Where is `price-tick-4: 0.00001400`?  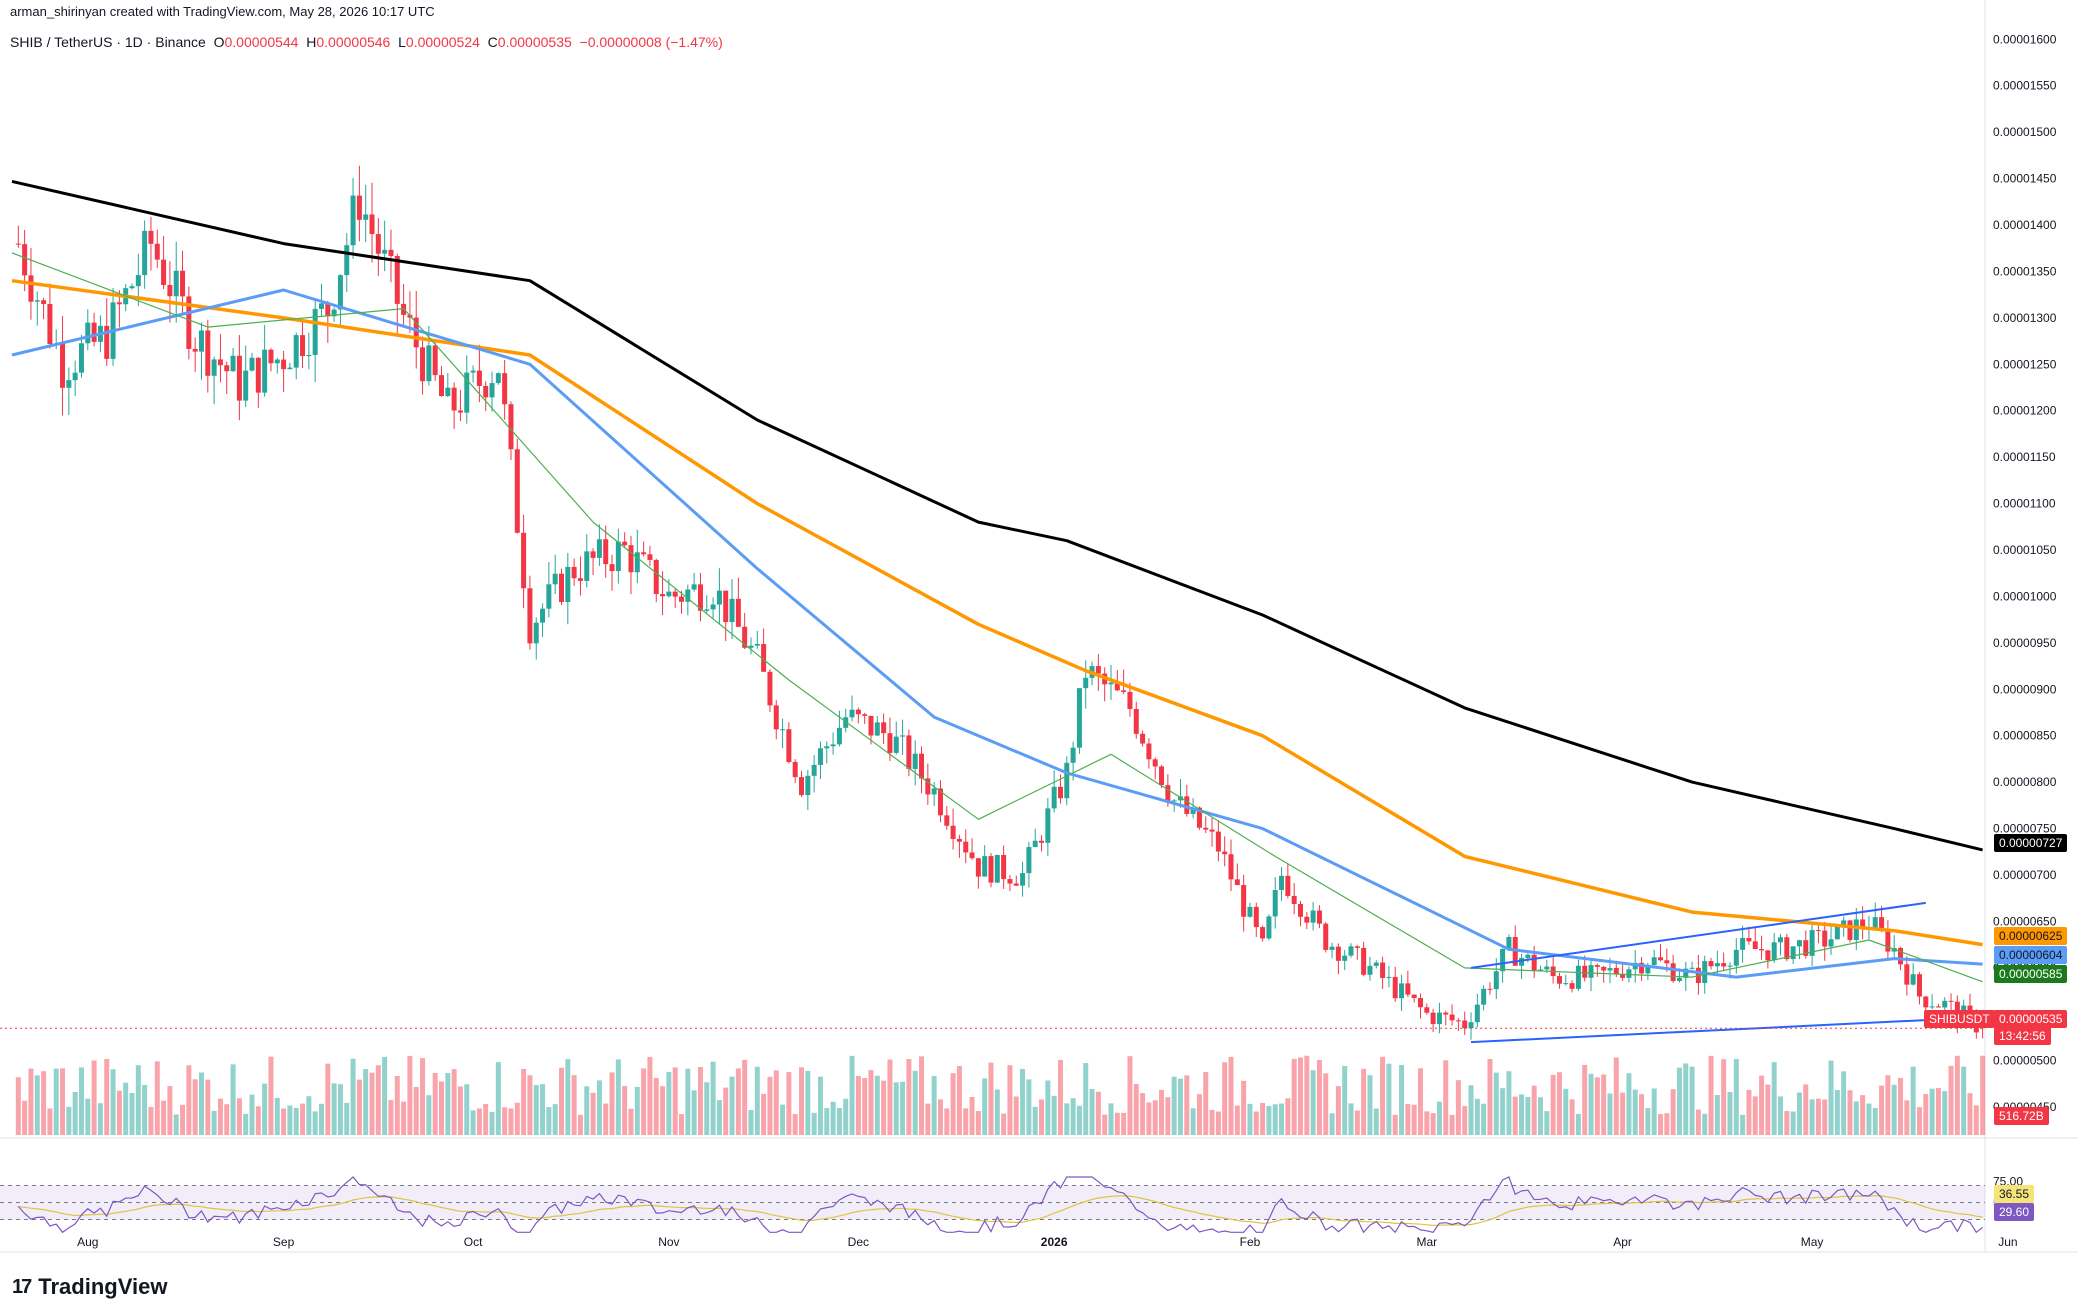 price-tick-4: 0.00001400 is located at coordinates (2025, 225).